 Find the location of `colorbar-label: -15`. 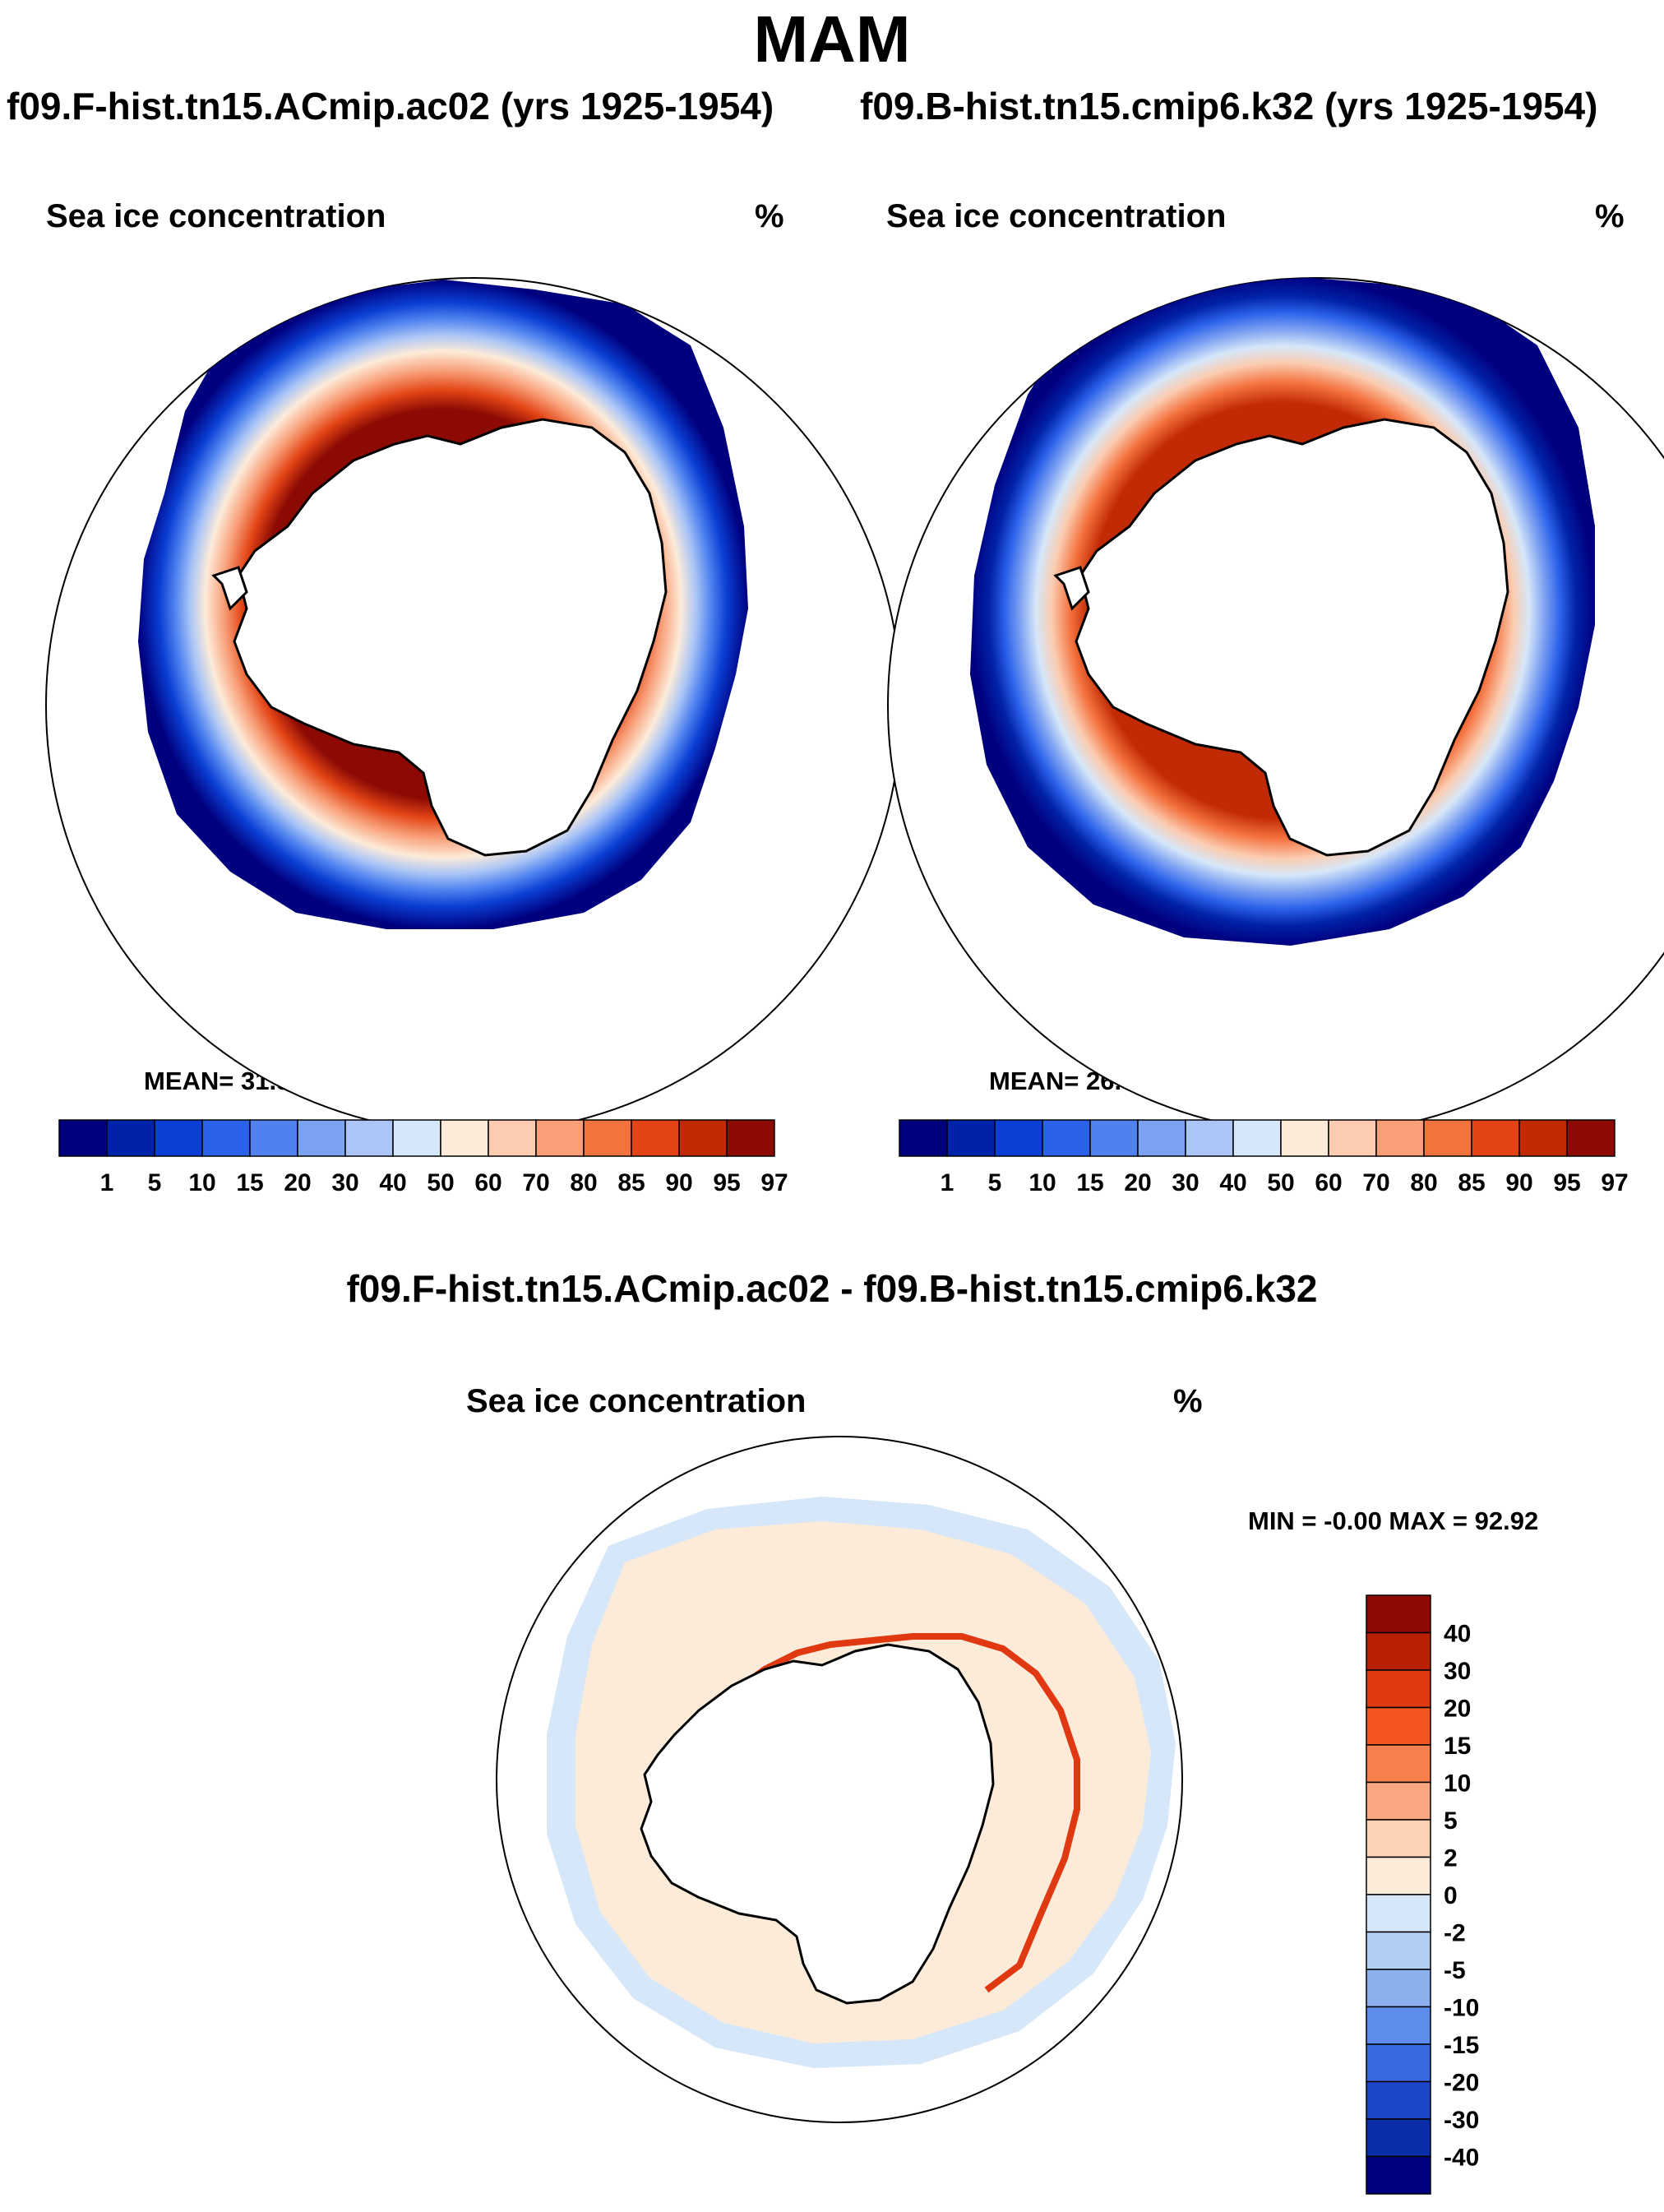

colorbar-label: -15 is located at coordinates (1461, 2045).